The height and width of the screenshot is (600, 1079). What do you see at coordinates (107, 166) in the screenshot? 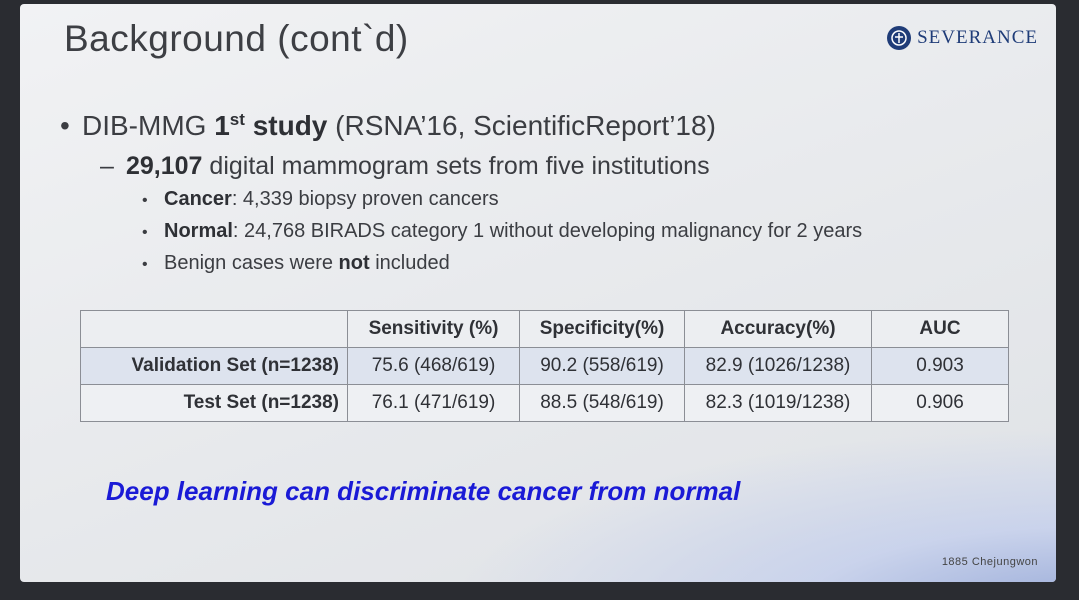
I see `dash-icon: –` at bounding box center [107, 166].